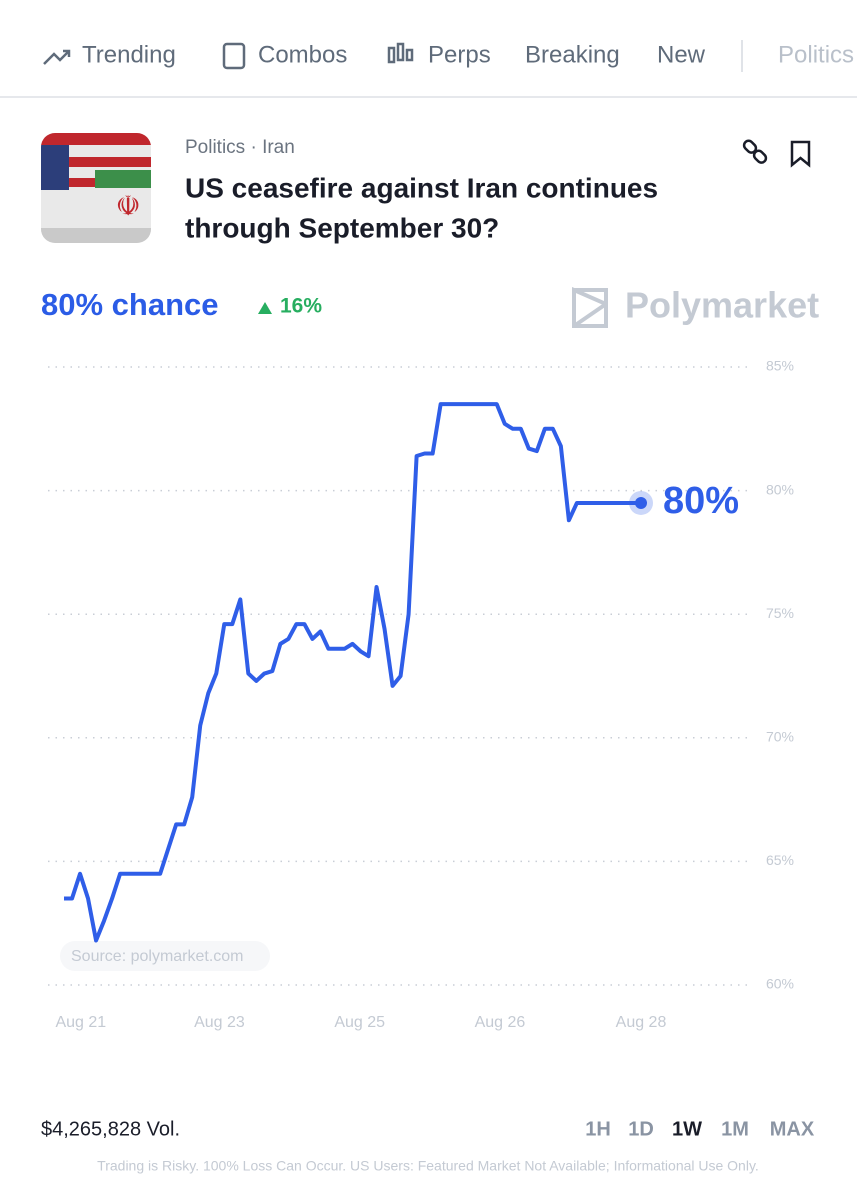  What do you see at coordinates (755, 152) in the screenshot?
I see `link-icon` at bounding box center [755, 152].